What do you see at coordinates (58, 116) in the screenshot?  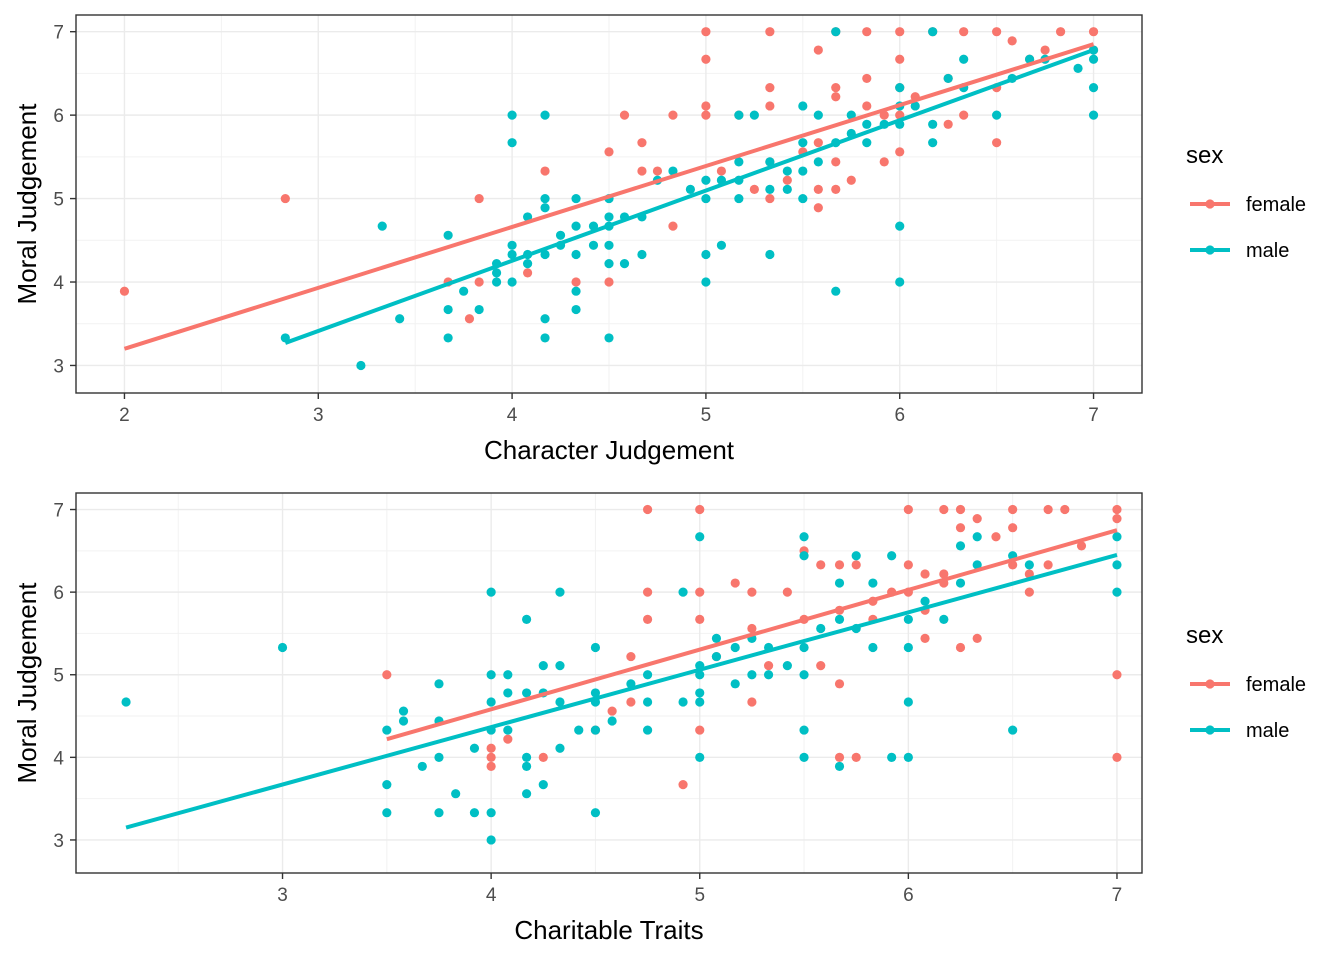 I see `top-y-tick-label: 6` at bounding box center [58, 116].